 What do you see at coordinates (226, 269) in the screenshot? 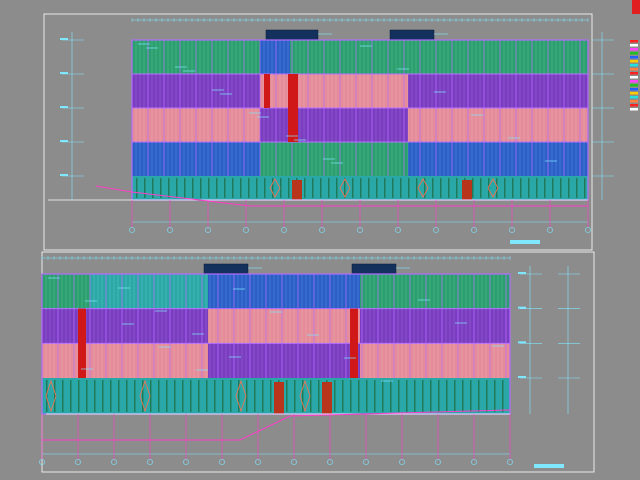
I see `roof-penthouse` at bounding box center [226, 269].